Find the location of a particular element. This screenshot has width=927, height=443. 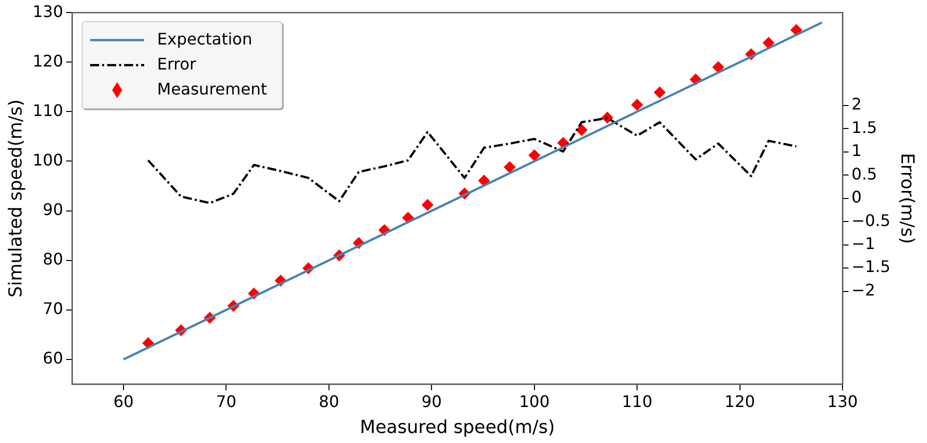

x-axis-title: Measured speed(m/s) is located at coordinates (457, 427).